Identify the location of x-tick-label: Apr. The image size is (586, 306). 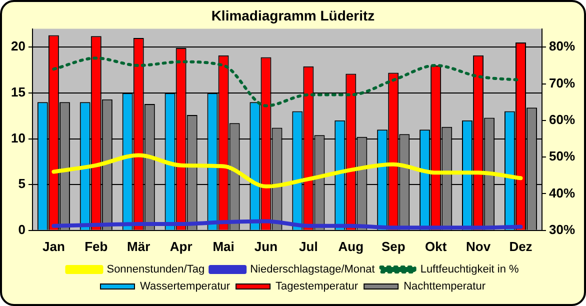
(181, 246).